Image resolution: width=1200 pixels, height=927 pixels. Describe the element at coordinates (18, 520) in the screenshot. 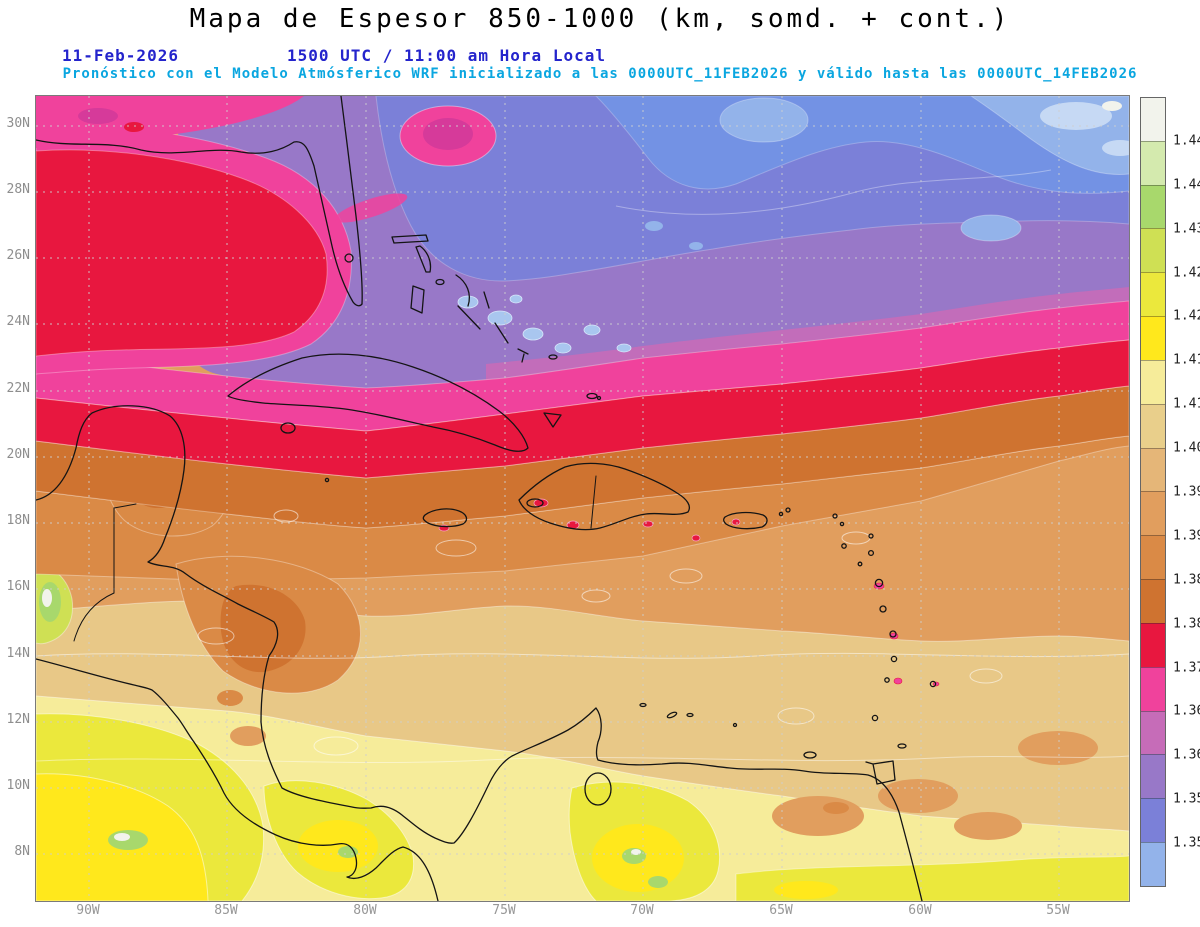

I see `lat-tick-label: 18N` at that location.